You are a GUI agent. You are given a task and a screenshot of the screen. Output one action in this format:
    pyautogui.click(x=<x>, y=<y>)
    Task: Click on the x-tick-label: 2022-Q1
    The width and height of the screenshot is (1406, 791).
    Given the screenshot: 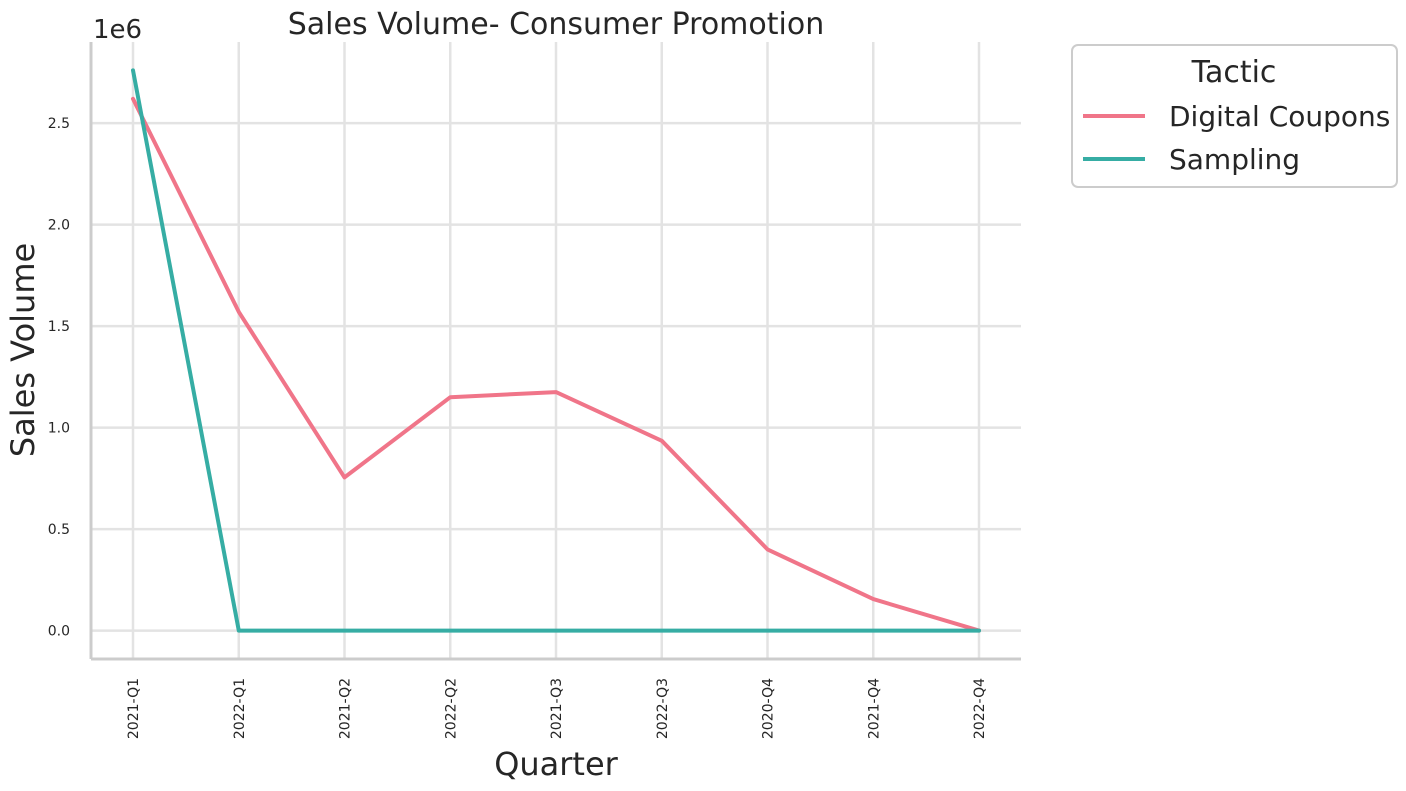 What is the action you would take?
    pyautogui.click(x=240, y=708)
    